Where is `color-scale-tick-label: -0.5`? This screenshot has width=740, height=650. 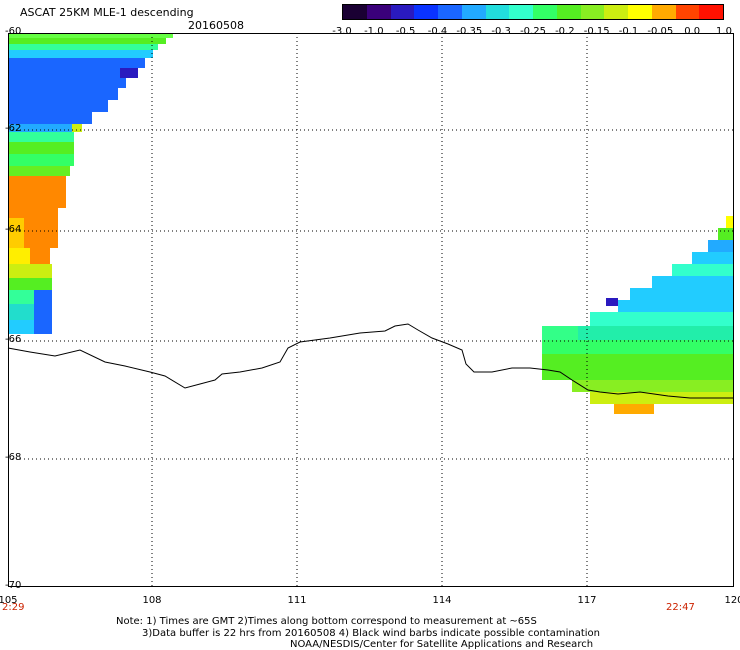
color-scale-tick-label: -0.5 is located at coordinates (405, 31).